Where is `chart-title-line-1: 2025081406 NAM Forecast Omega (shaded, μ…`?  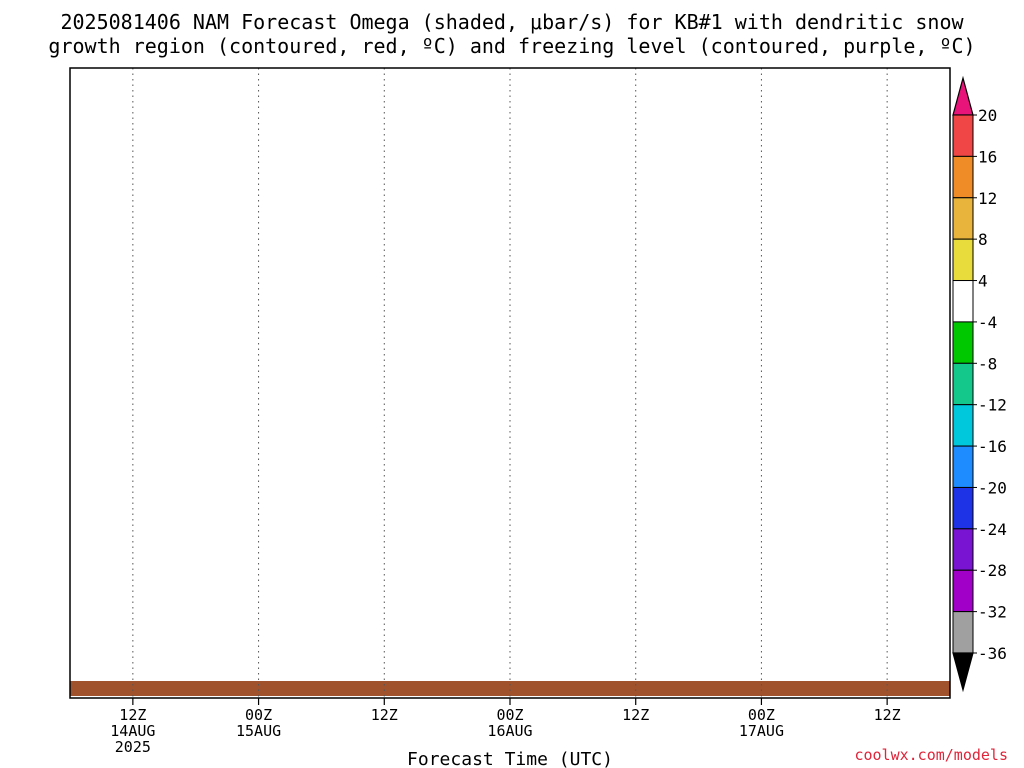 chart-title-line-1: 2025081406 NAM Forecast Omega (shaded, μ… is located at coordinates (512, 22).